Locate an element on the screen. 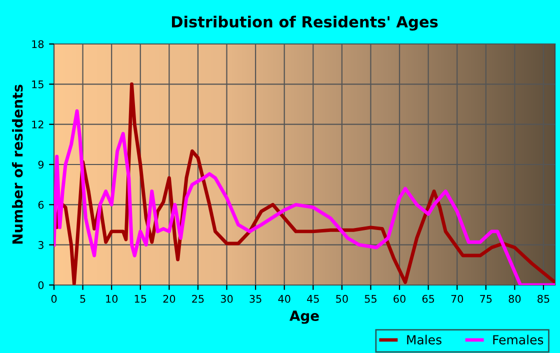 The image size is (560, 353). chart-title: Distribution of Residents' Ages is located at coordinates (305, 23).